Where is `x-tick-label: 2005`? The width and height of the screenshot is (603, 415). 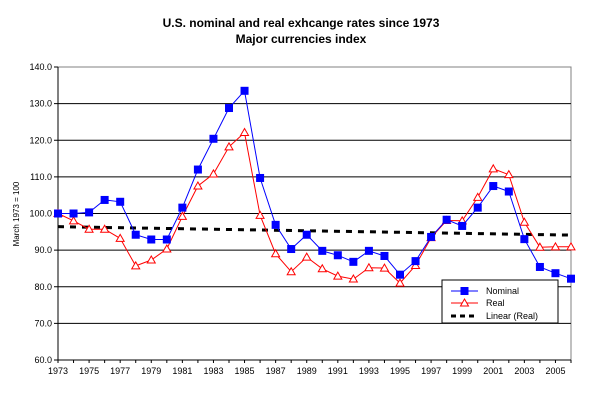 x-tick-label: 2005 is located at coordinates (555, 371).